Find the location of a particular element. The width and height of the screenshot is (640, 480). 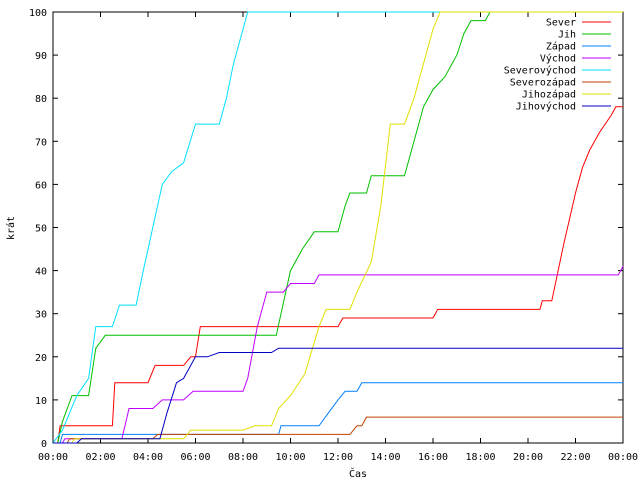

x-tick-label: 04:00 is located at coordinates (148, 457).